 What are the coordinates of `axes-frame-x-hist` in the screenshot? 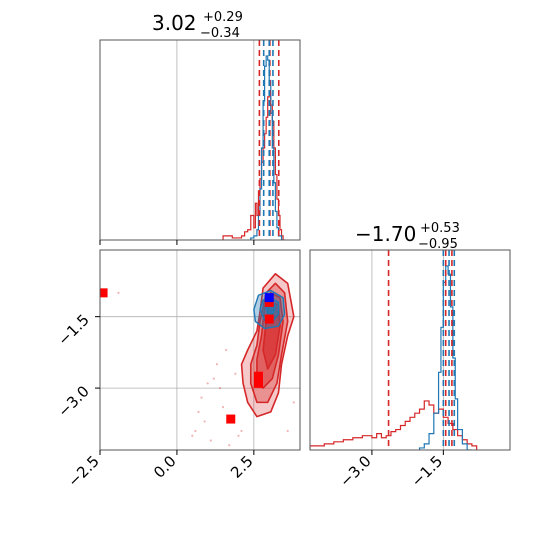 It's located at (200, 140).